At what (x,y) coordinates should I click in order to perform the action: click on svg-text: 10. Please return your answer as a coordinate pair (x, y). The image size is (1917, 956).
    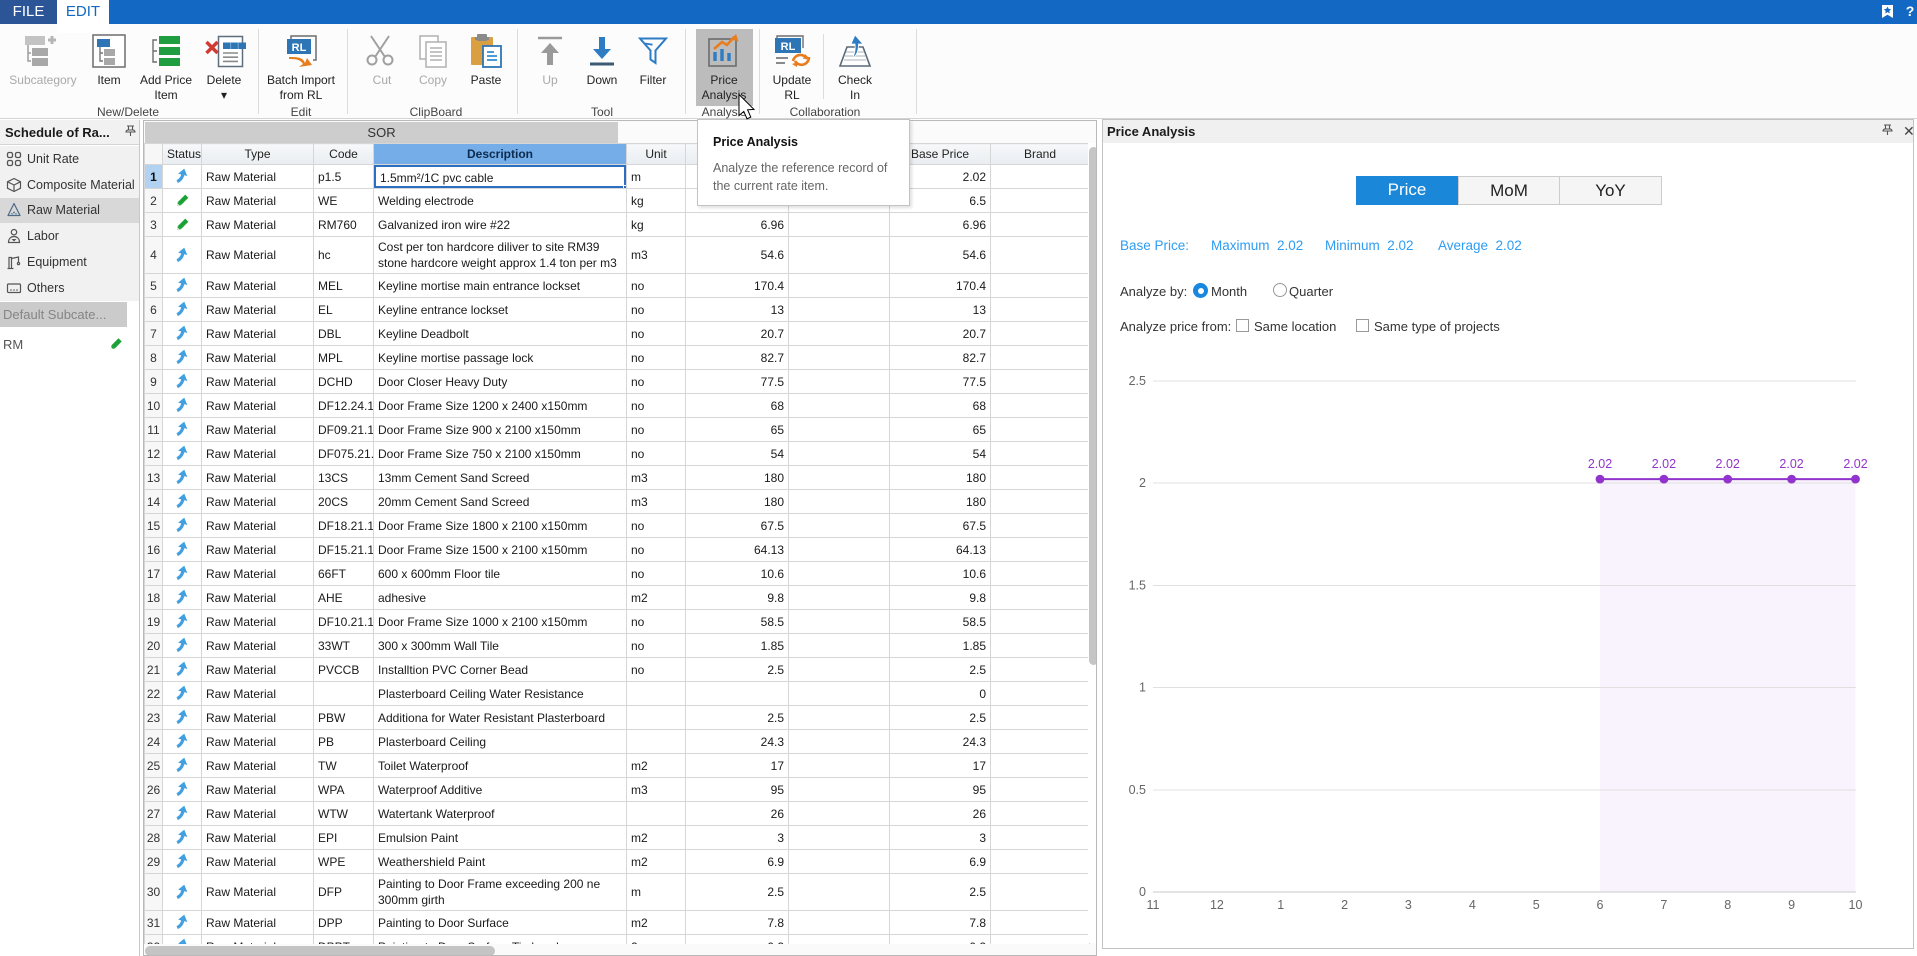
    Looking at the image, I should click on (1856, 905).